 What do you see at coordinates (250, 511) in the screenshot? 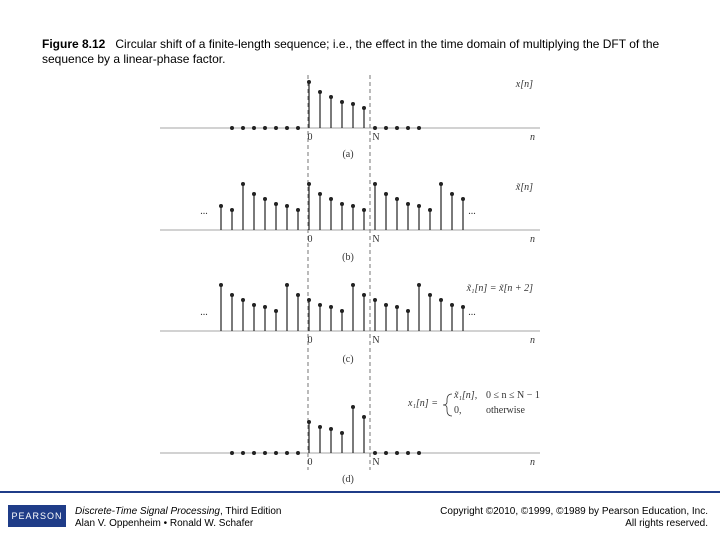
I see `edition: , Third Edition` at bounding box center [250, 511].